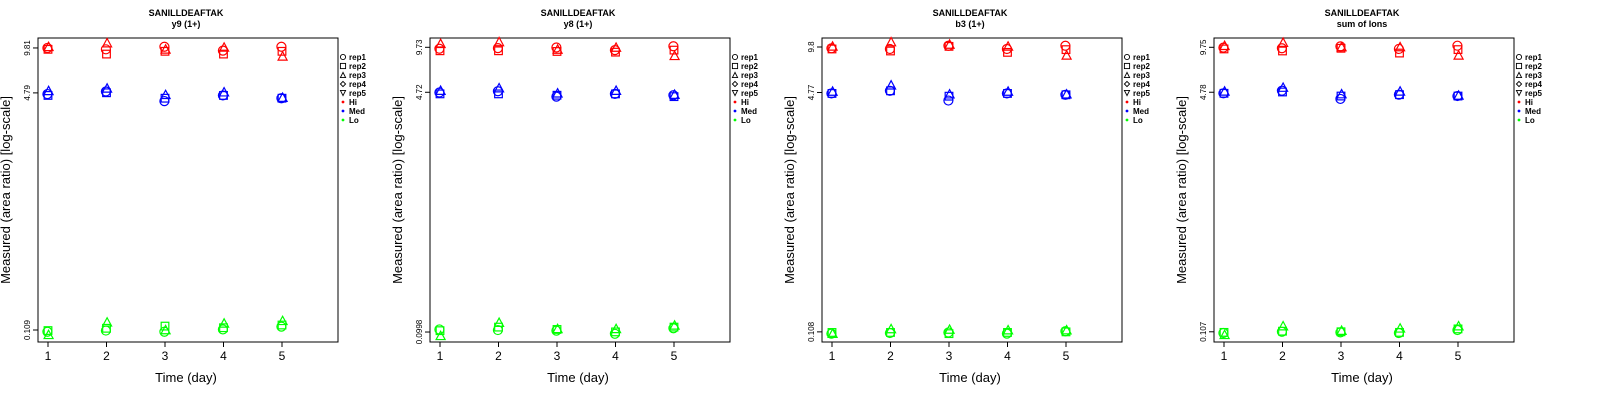  Describe the element at coordinates (578, 24) in the screenshot. I see `chart-subtitle: y8 (1+)` at that location.